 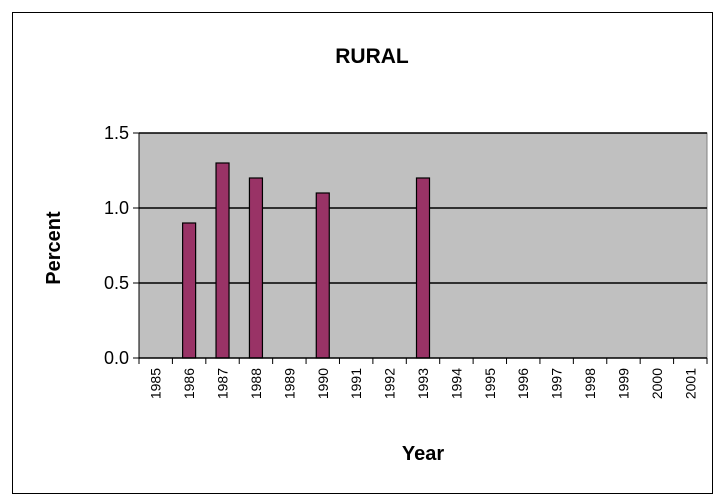 I want to click on x-tick-label: 1985, so click(x=156, y=383).